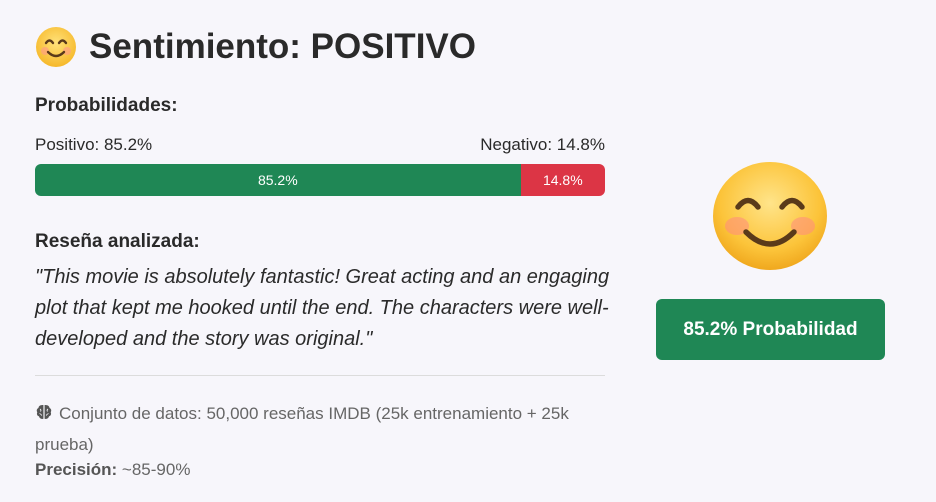 The width and height of the screenshot is (936, 502). I want to click on probability-bar: 85.2% 14.8%, so click(320, 180).